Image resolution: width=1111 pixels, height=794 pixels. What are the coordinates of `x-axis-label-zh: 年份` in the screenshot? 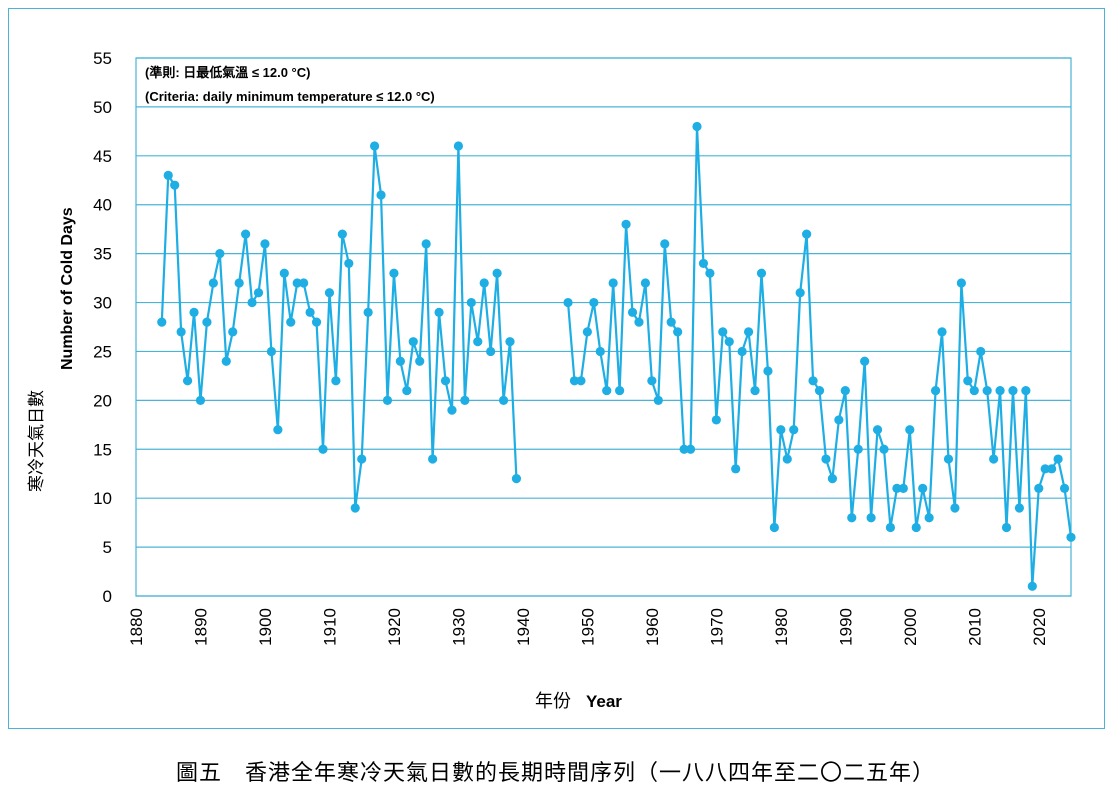 It's located at (553, 701).